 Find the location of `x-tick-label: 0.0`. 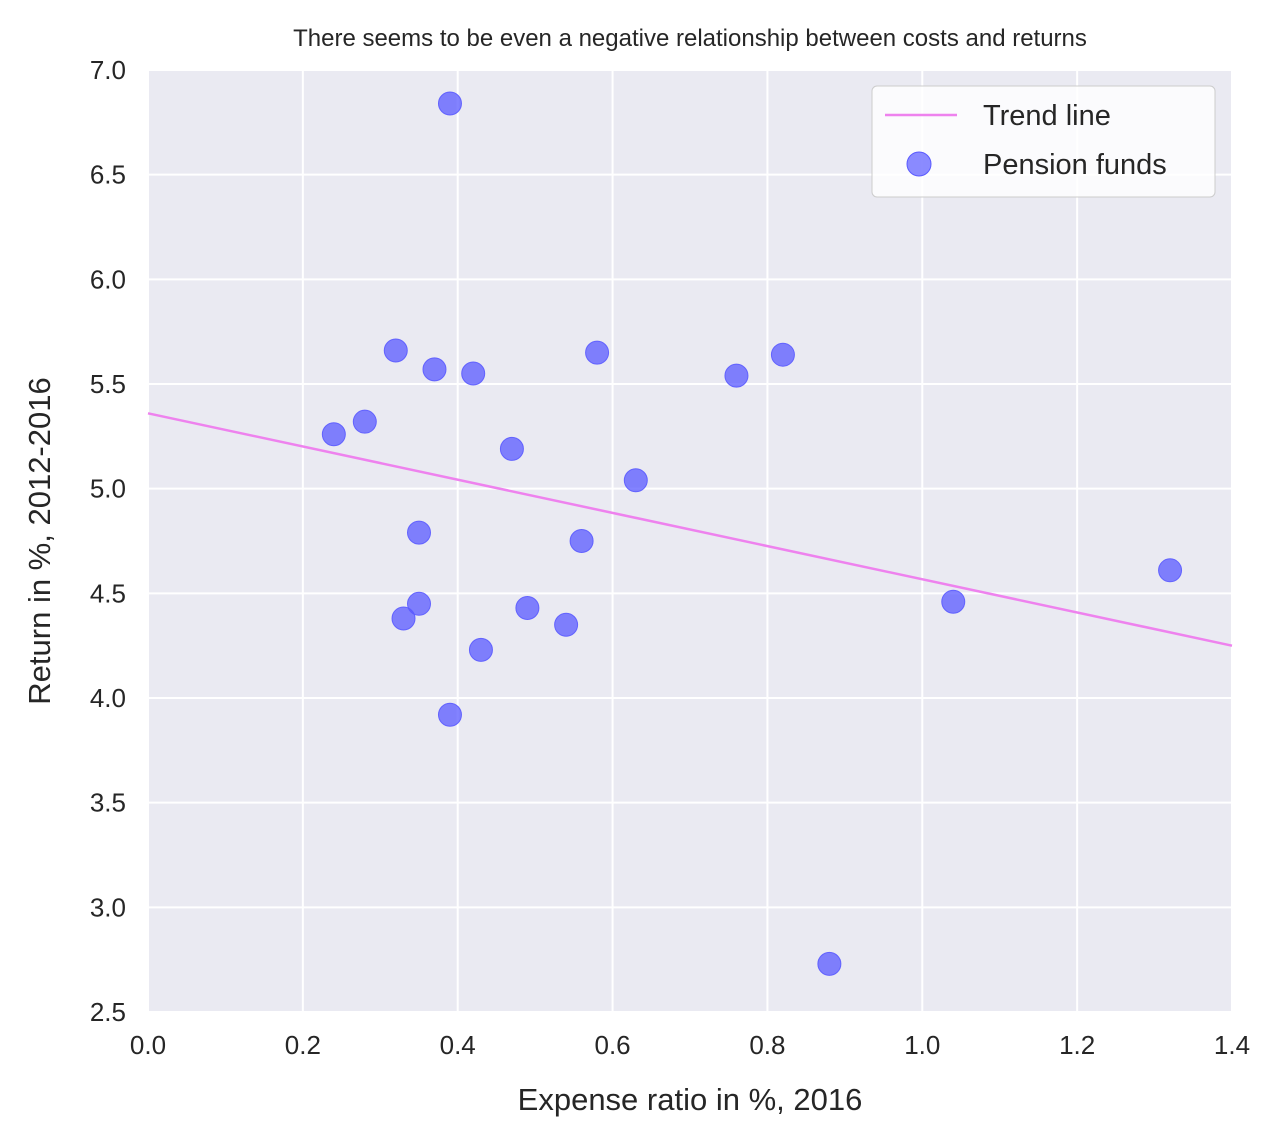

x-tick-label: 0.0 is located at coordinates (148, 1045).